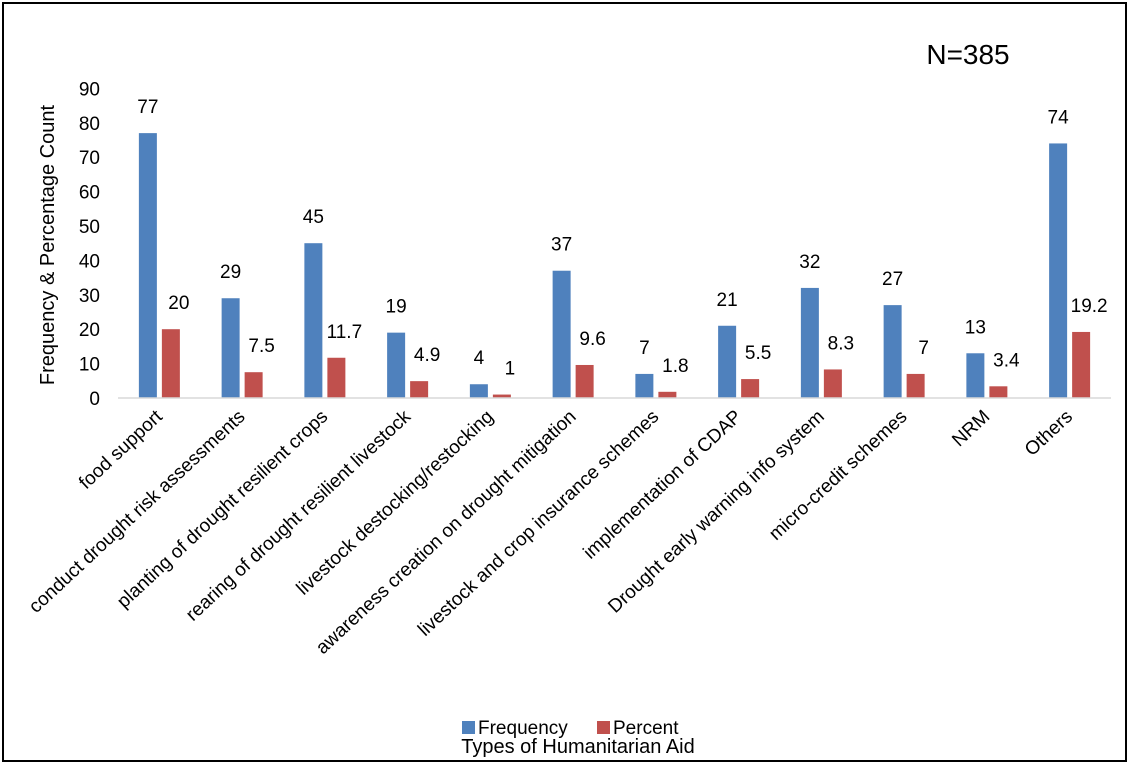 This screenshot has width=1131, height=764. Describe the element at coordinates (89, 158) in the screenshot. I see `y-tick-label: 70` at that location.